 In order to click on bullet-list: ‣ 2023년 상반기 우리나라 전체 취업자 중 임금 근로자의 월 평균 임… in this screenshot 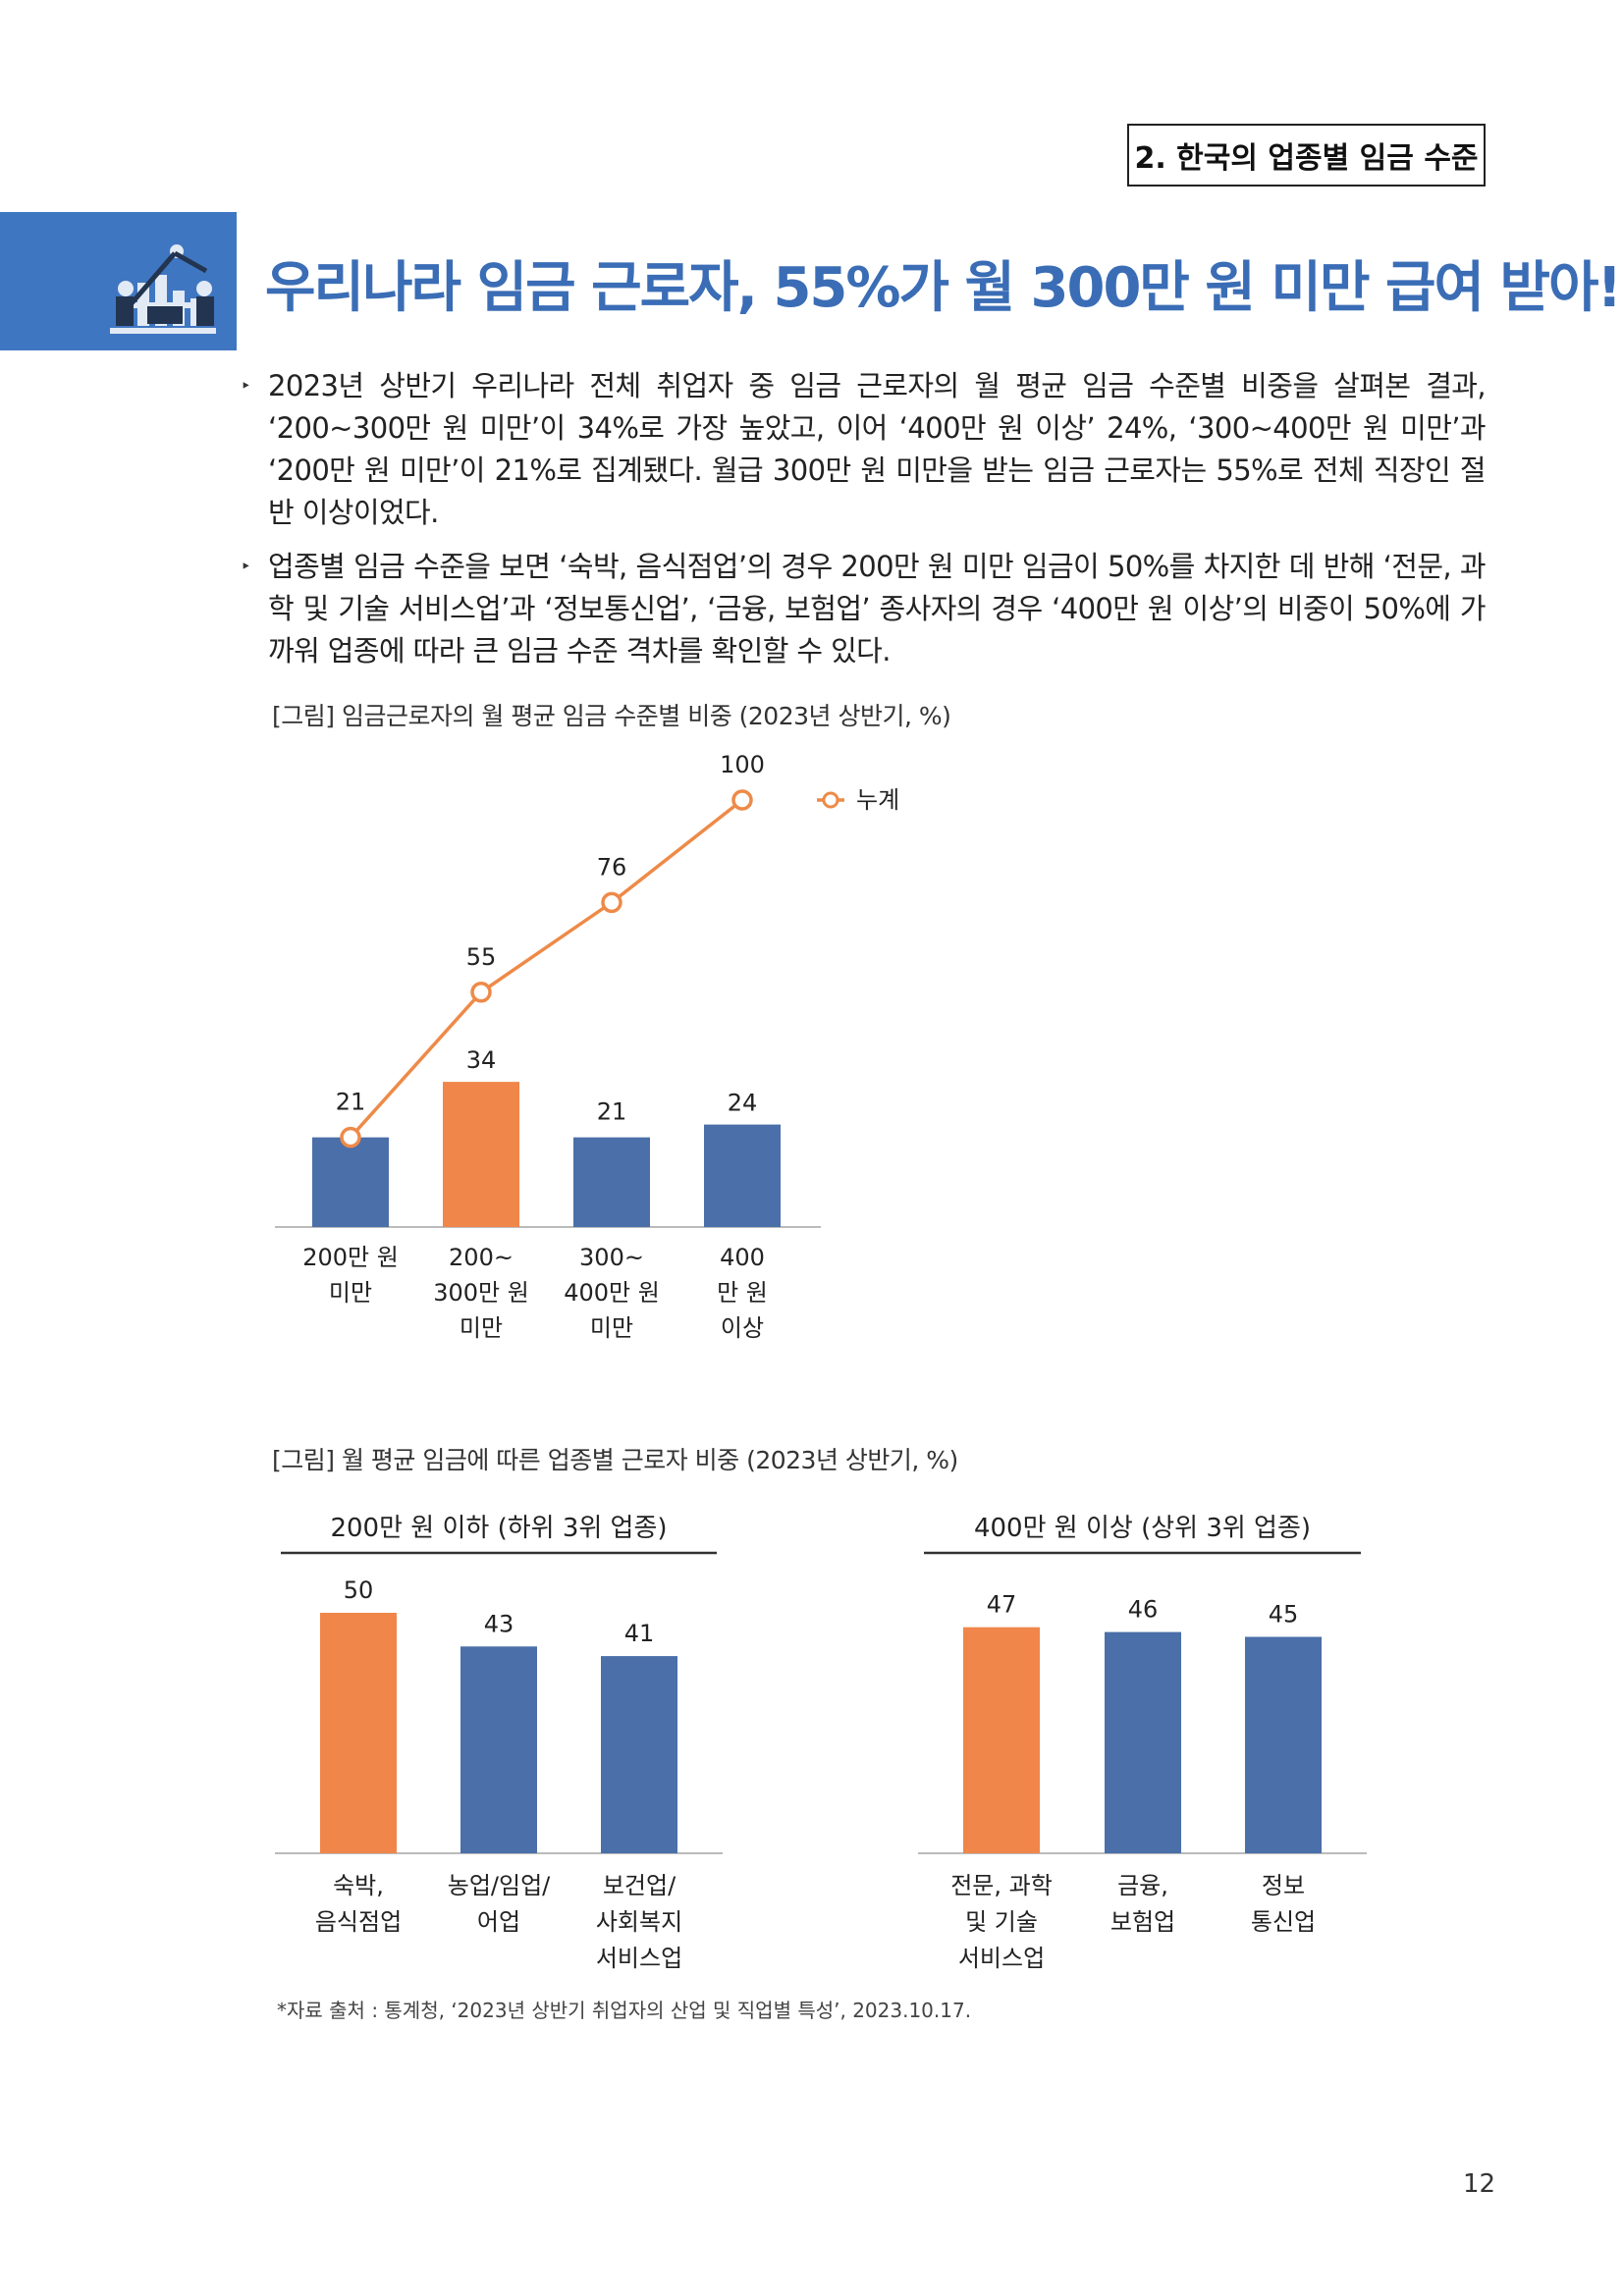, I will do `click(863, 524)`.